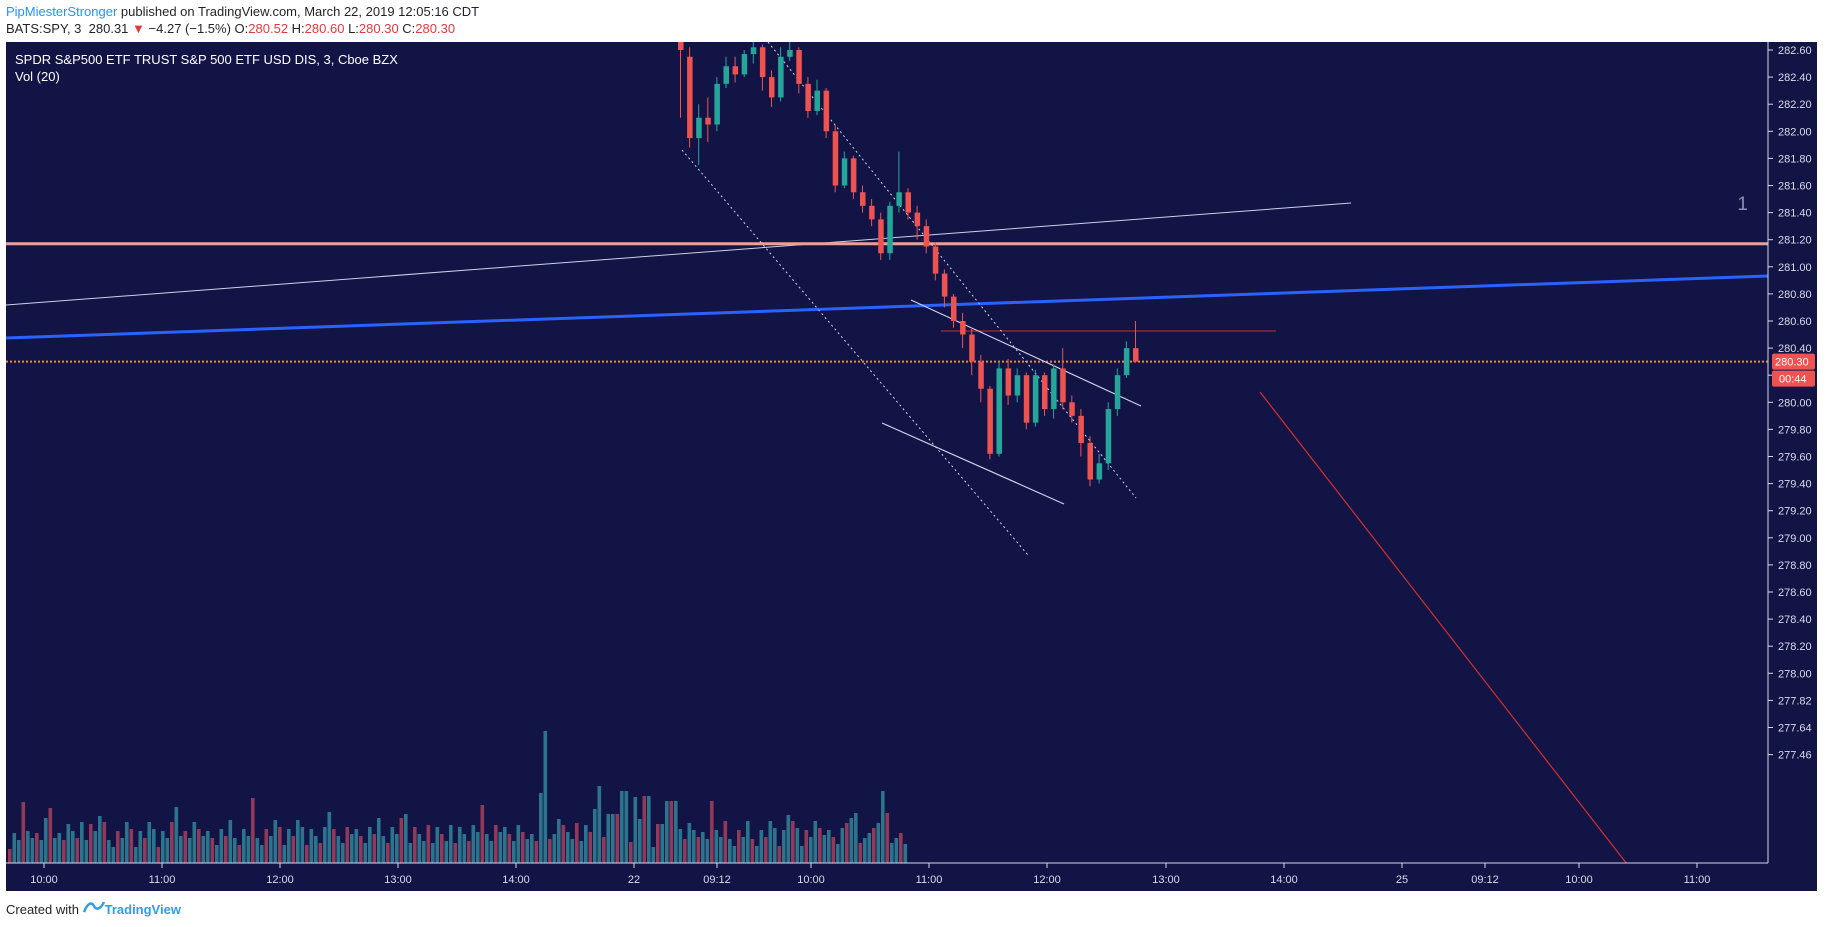 The height and width of the screenshot is (927, 1828). I want to click on price-tick-label: 278.60, so click(1795, 593).